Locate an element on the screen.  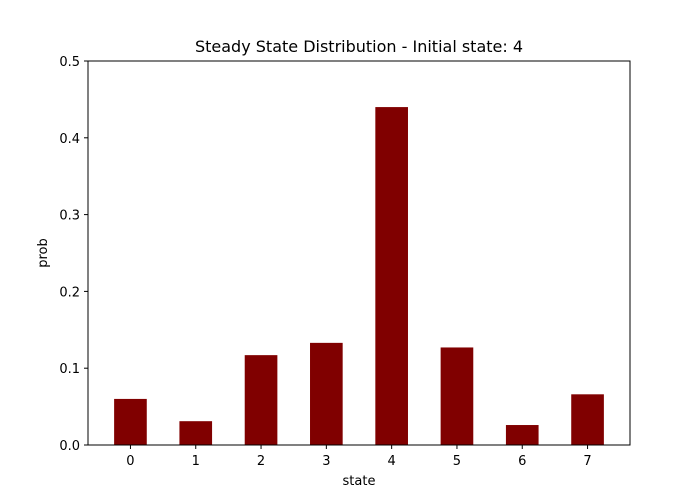
x-tick-label: 6 is located at coordinates (522, 461).